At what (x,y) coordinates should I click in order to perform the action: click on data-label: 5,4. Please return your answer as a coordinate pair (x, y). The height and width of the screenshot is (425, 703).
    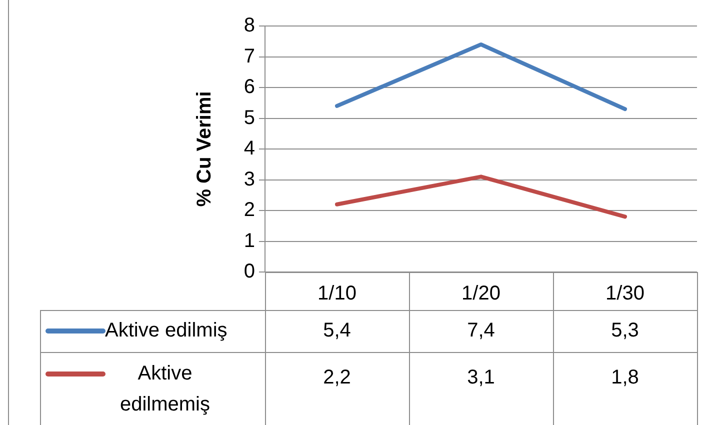
    Looking at the image, I should click on (337, 331).